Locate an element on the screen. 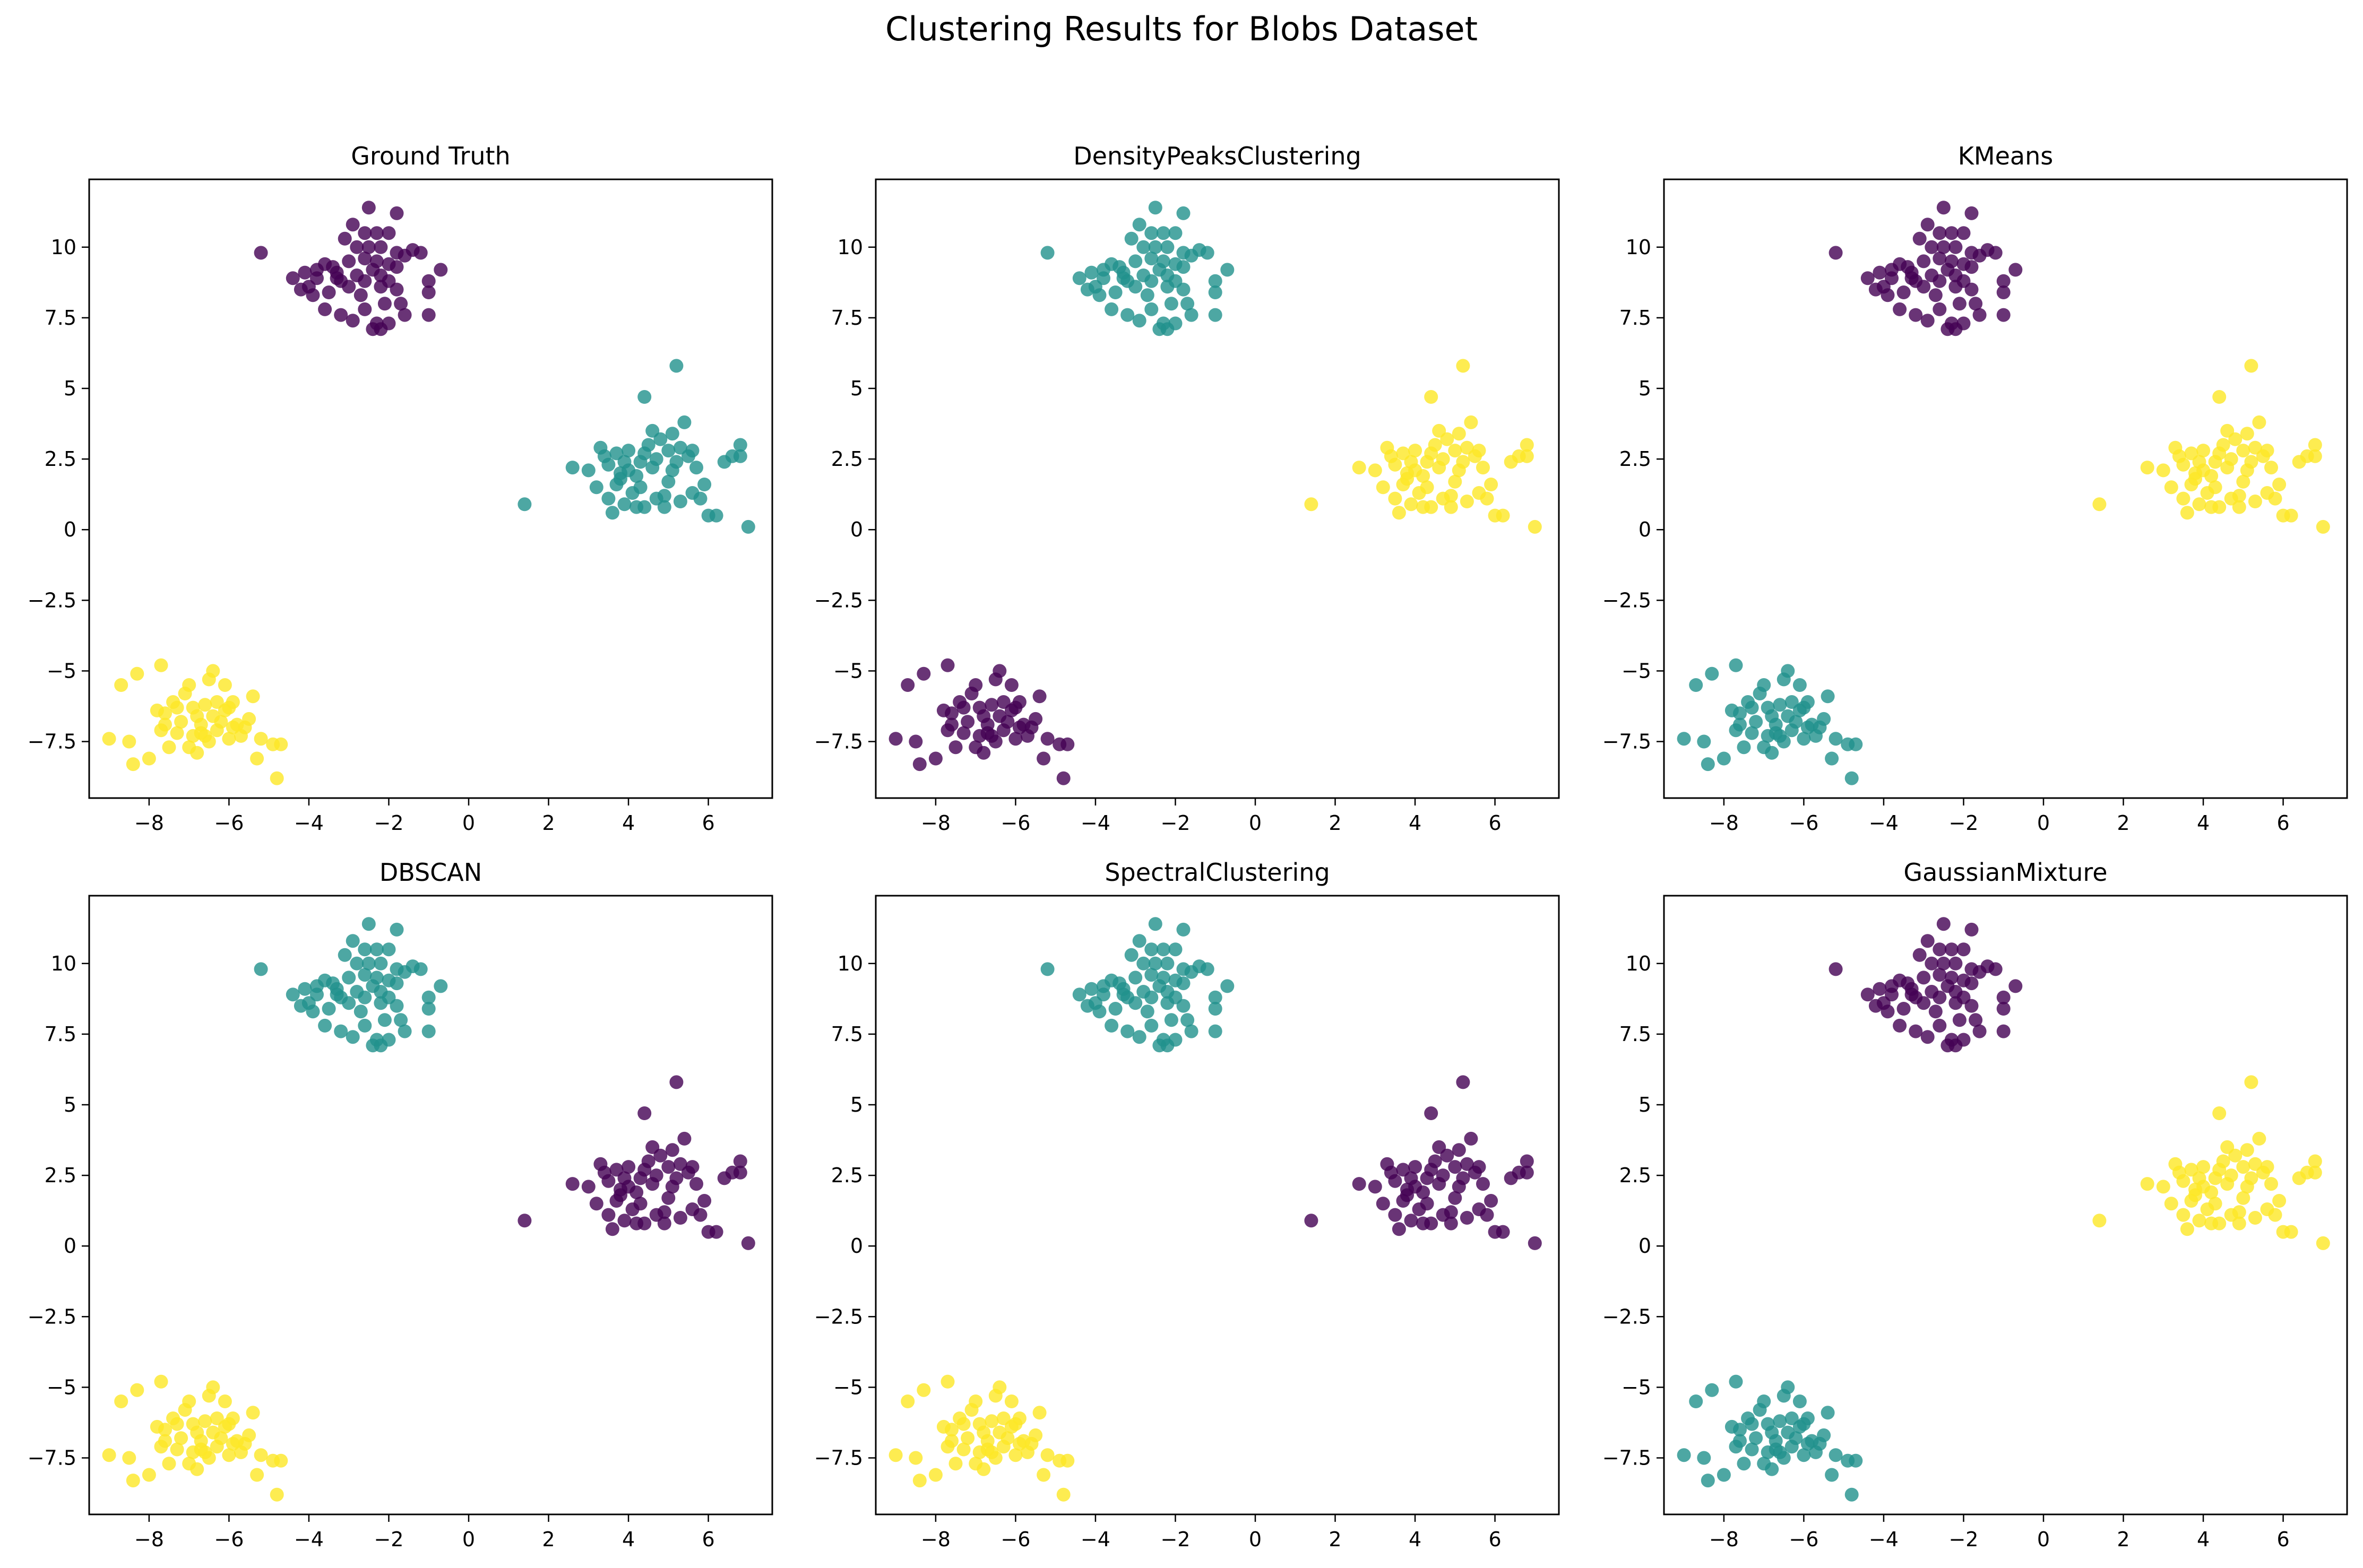 The height and width of the screenshot is (1568, 2363). axes-frame is located at coordinates (1217, 488).